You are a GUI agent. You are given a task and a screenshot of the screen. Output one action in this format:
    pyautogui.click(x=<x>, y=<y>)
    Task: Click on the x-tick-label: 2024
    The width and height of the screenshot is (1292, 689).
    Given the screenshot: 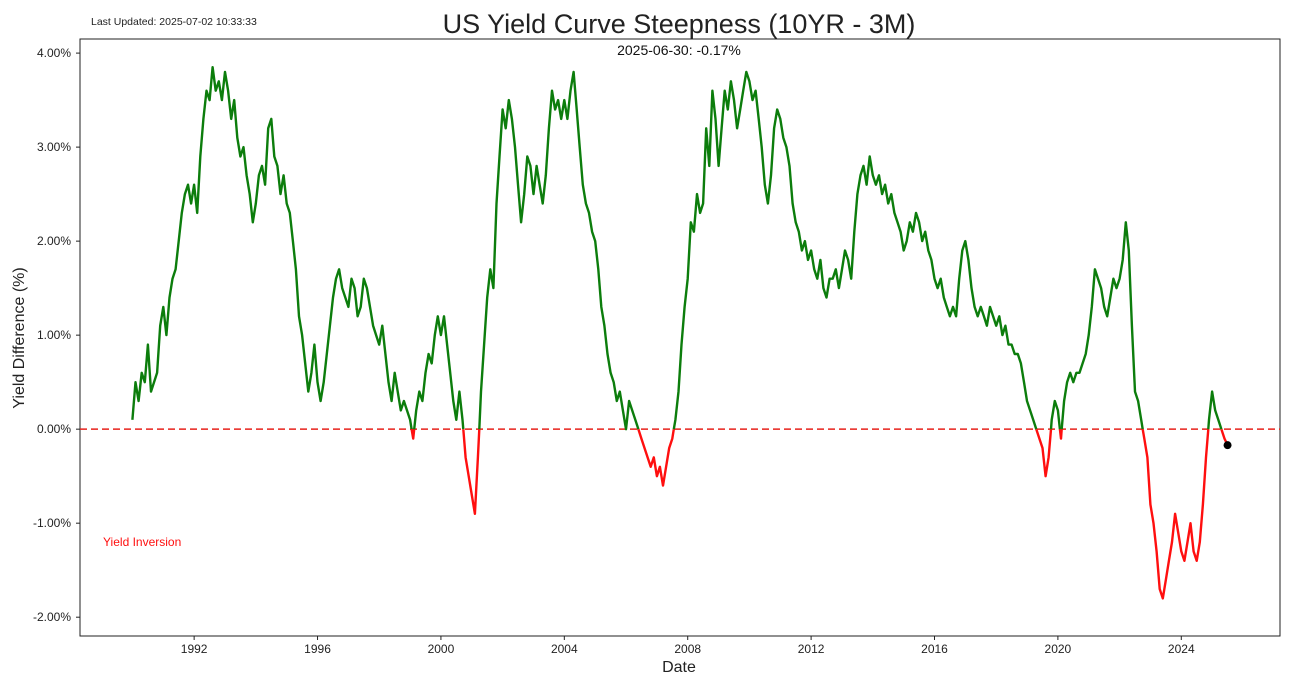 What is the action you would take?
    pyautogui.click(x=1181, y=649)
    